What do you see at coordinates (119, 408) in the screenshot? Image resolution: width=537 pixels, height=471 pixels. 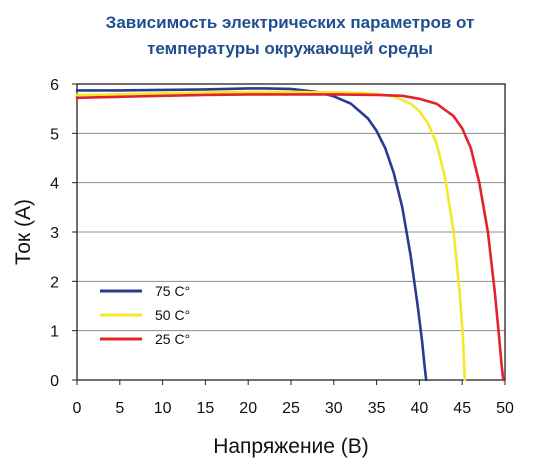 I see `x-tick-label: 5` at bounding box center [119, 408].